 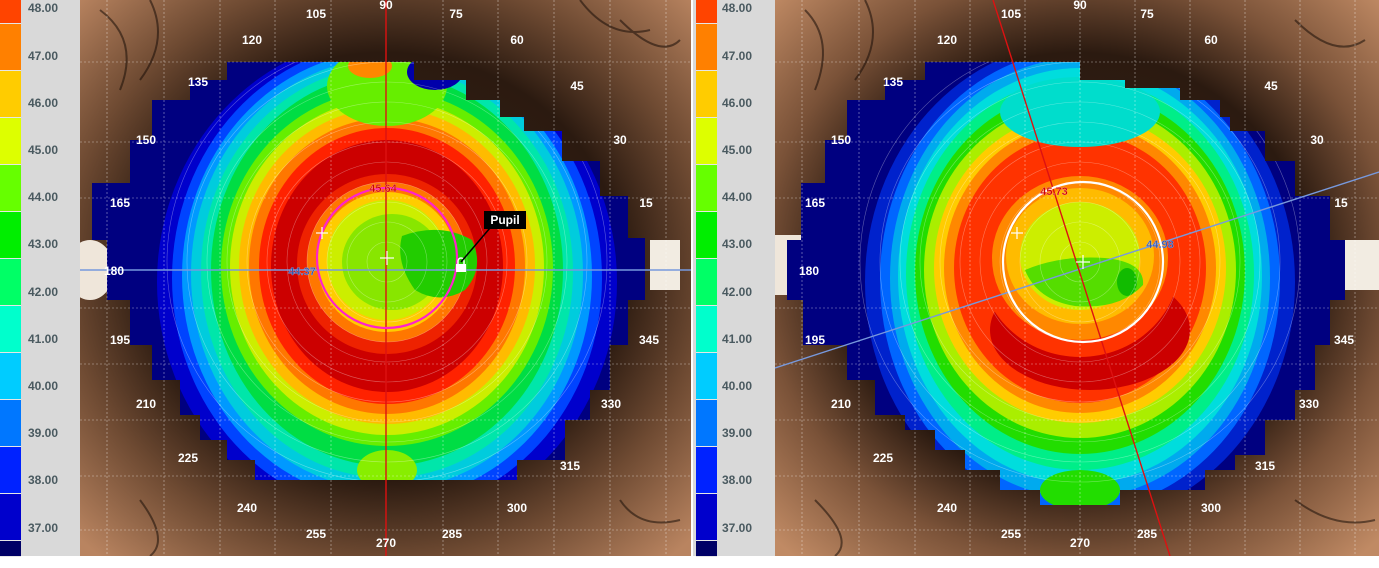 I want to click on pupil-callout-box, so click(x=505, y=220).